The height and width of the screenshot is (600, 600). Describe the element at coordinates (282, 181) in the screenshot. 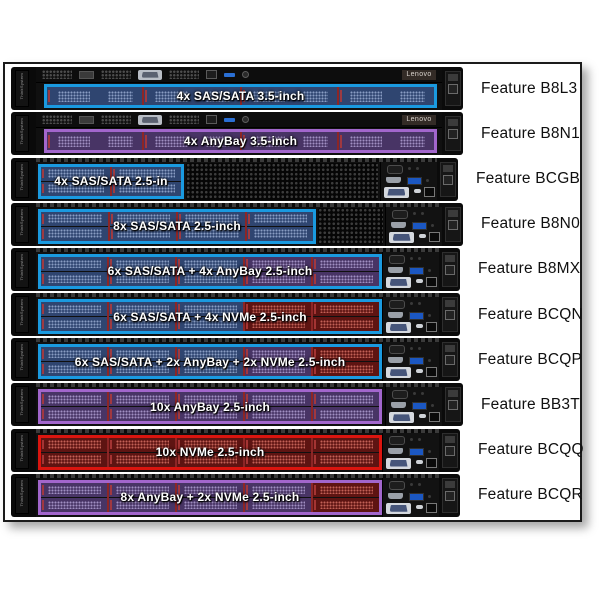

I see `blank-filler-panel` at that location.